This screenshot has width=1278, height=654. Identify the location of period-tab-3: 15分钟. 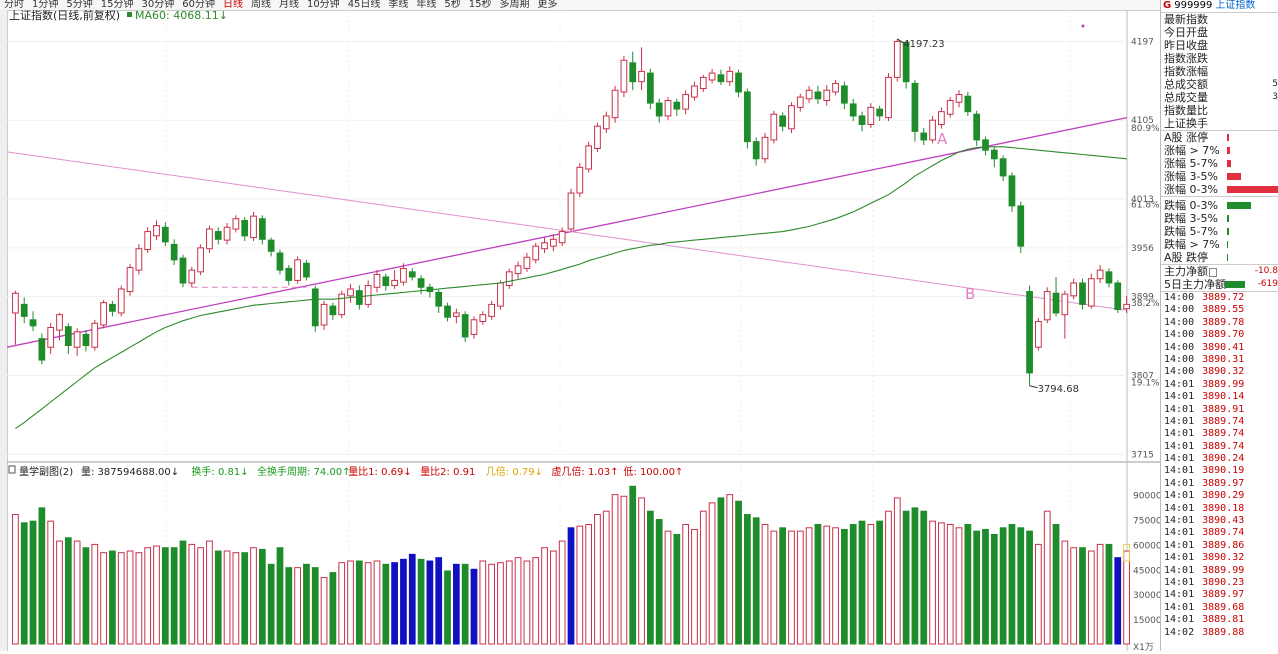
(117, 5).